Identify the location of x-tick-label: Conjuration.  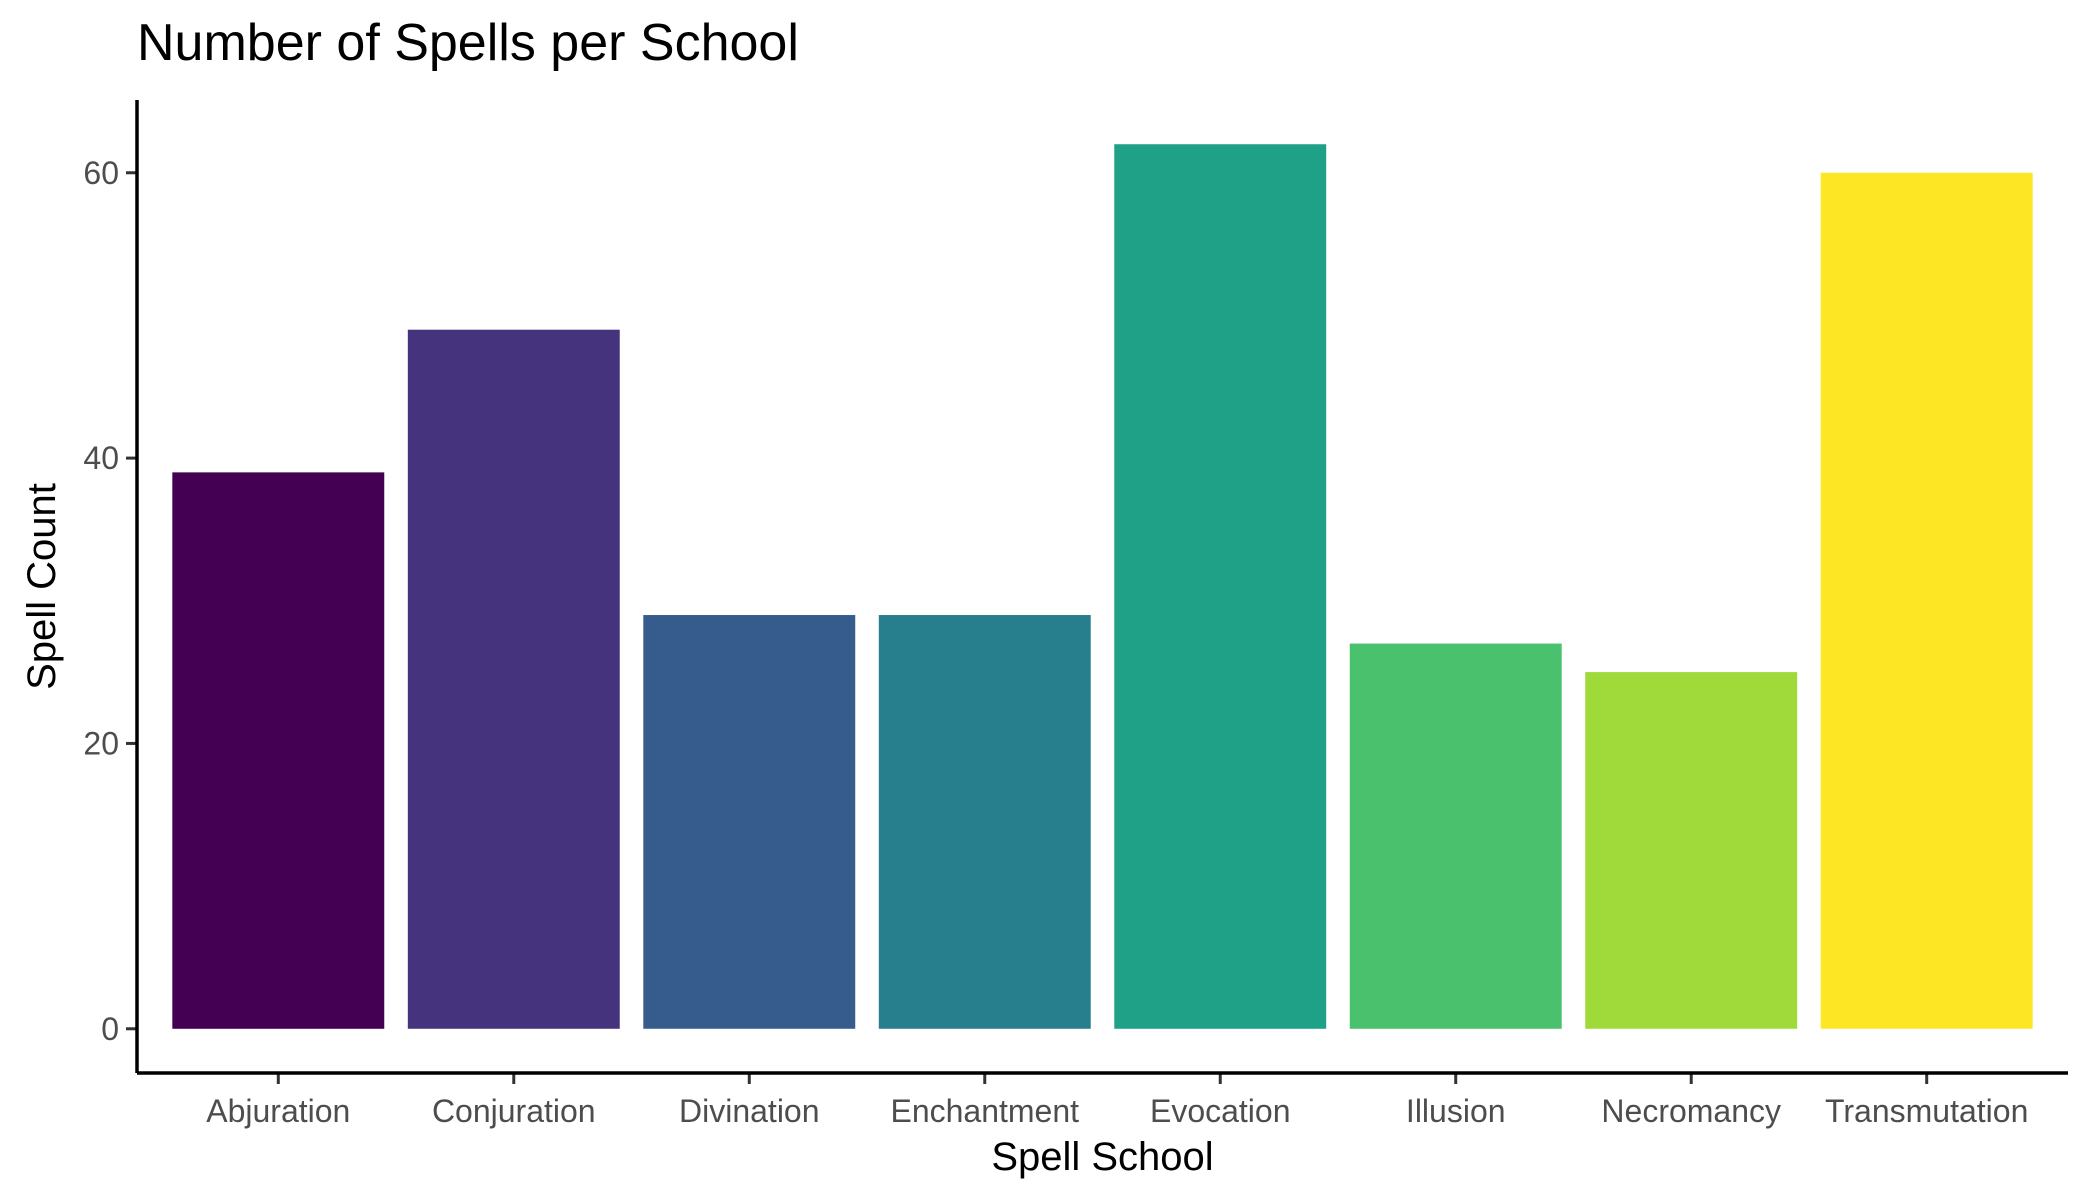
(514, 1111).